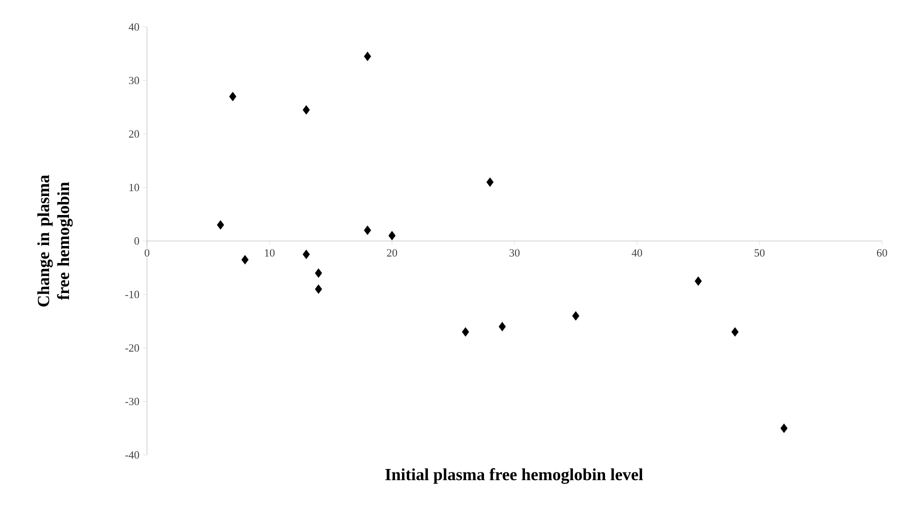  I want to click on y-tick-label: 0, so click(137, 241).